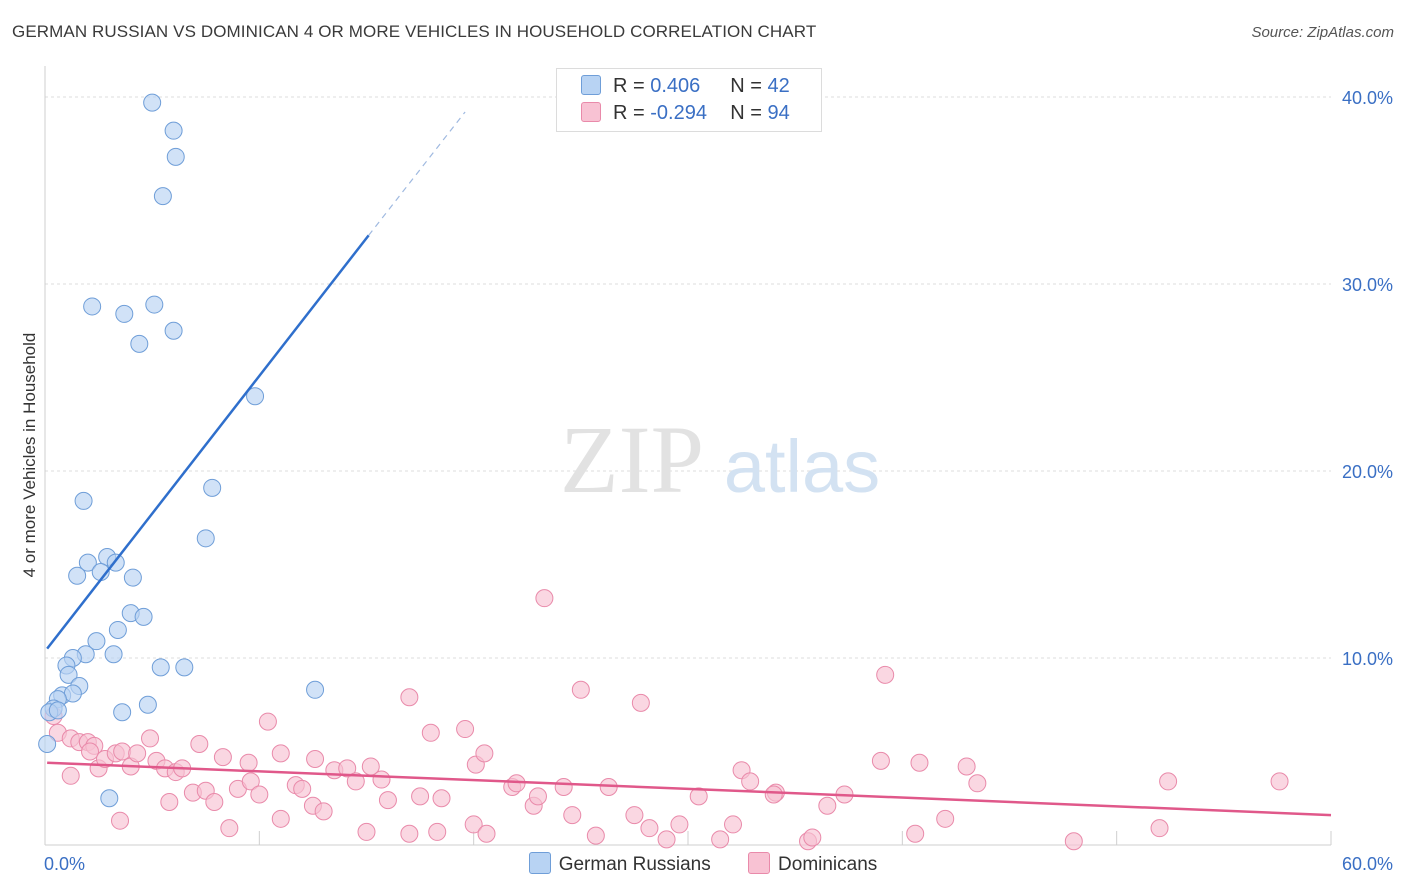 This screenshot has height=892, width=1406. I want to click on legend-item-german-russians: German Russians, so click(619, 864).